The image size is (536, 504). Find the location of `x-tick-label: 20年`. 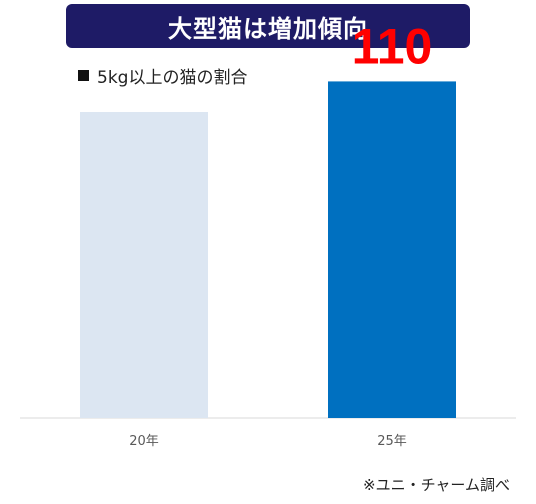

x-tick-label: 20年 is located at coordinates (144, 441).